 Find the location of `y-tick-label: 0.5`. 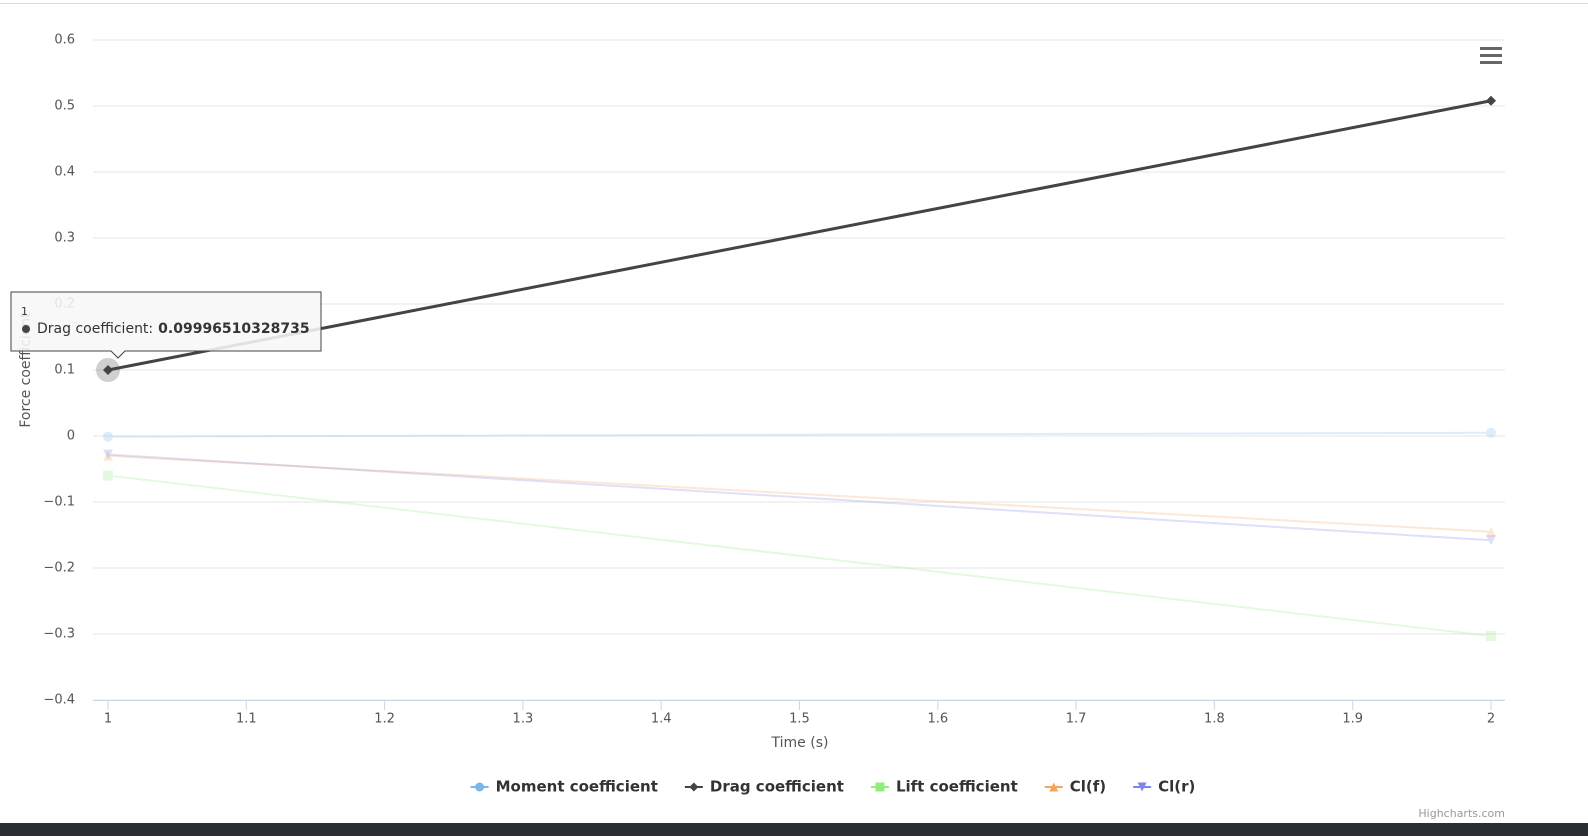

y-tick-label: 0.5 is located at coordinates (64, 106).